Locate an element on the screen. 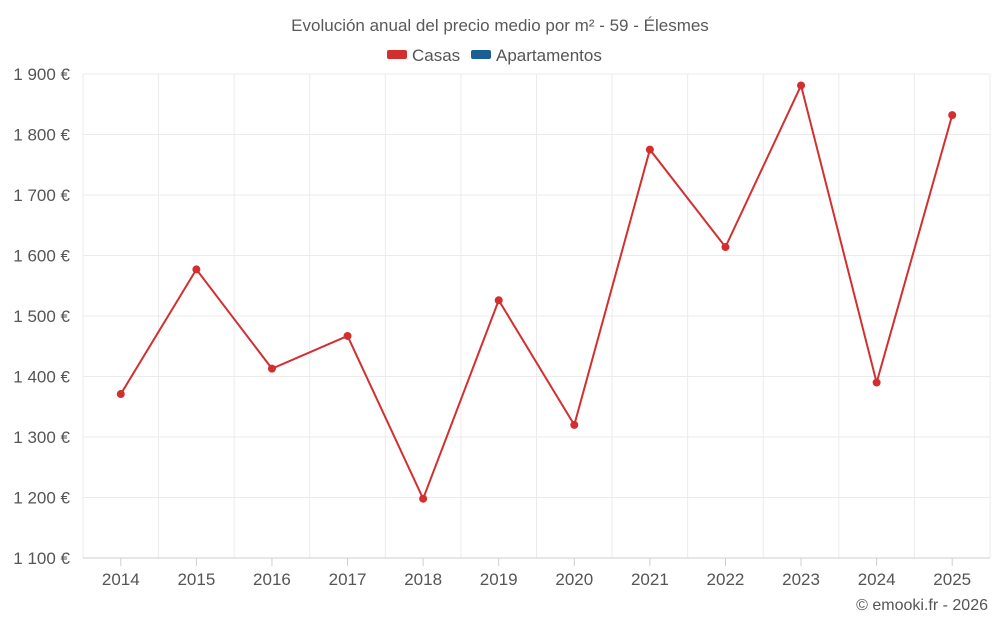 The image size is (1000, 625). data-point-casas-2020 is located at coordinates (574, 424).